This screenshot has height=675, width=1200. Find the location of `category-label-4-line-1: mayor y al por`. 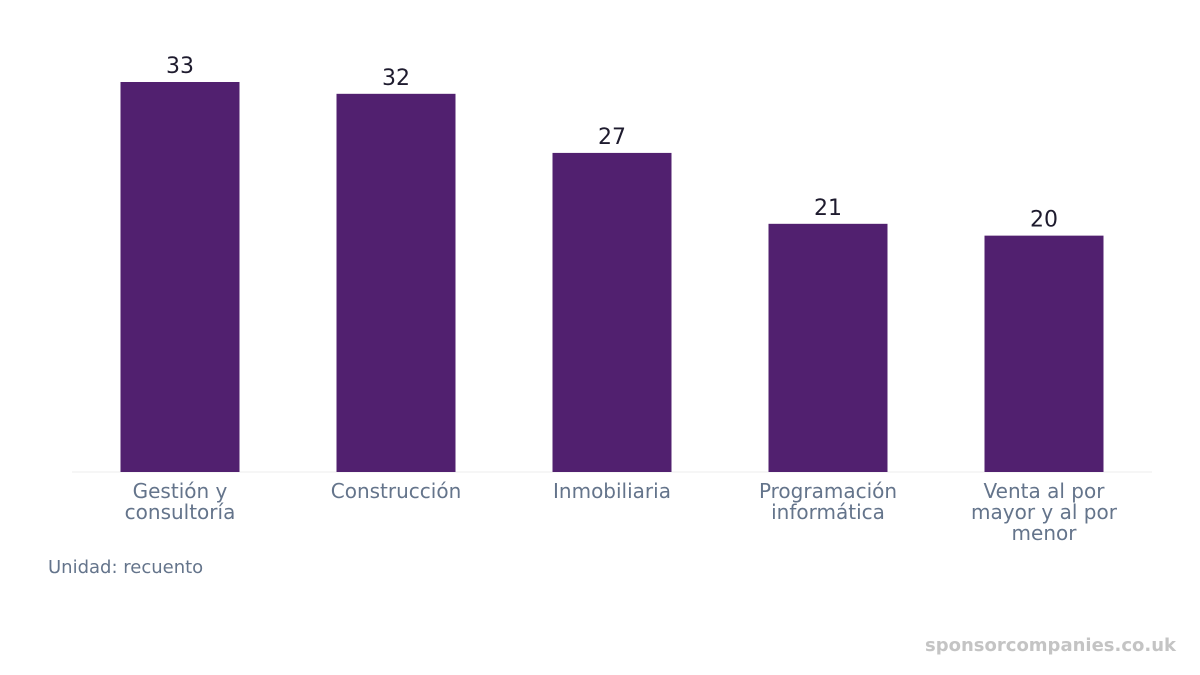

category-label-4-line-1: mayor y al por is located at coordinates (1044, 512).